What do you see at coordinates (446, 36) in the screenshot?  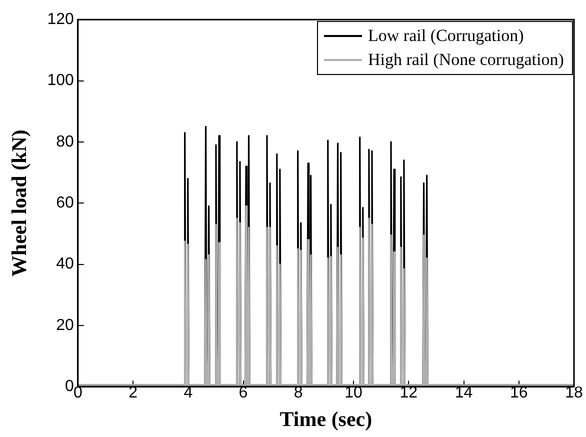 I see `legend-label: Low rail (Corrugation)` at bounding box center [446, 36].